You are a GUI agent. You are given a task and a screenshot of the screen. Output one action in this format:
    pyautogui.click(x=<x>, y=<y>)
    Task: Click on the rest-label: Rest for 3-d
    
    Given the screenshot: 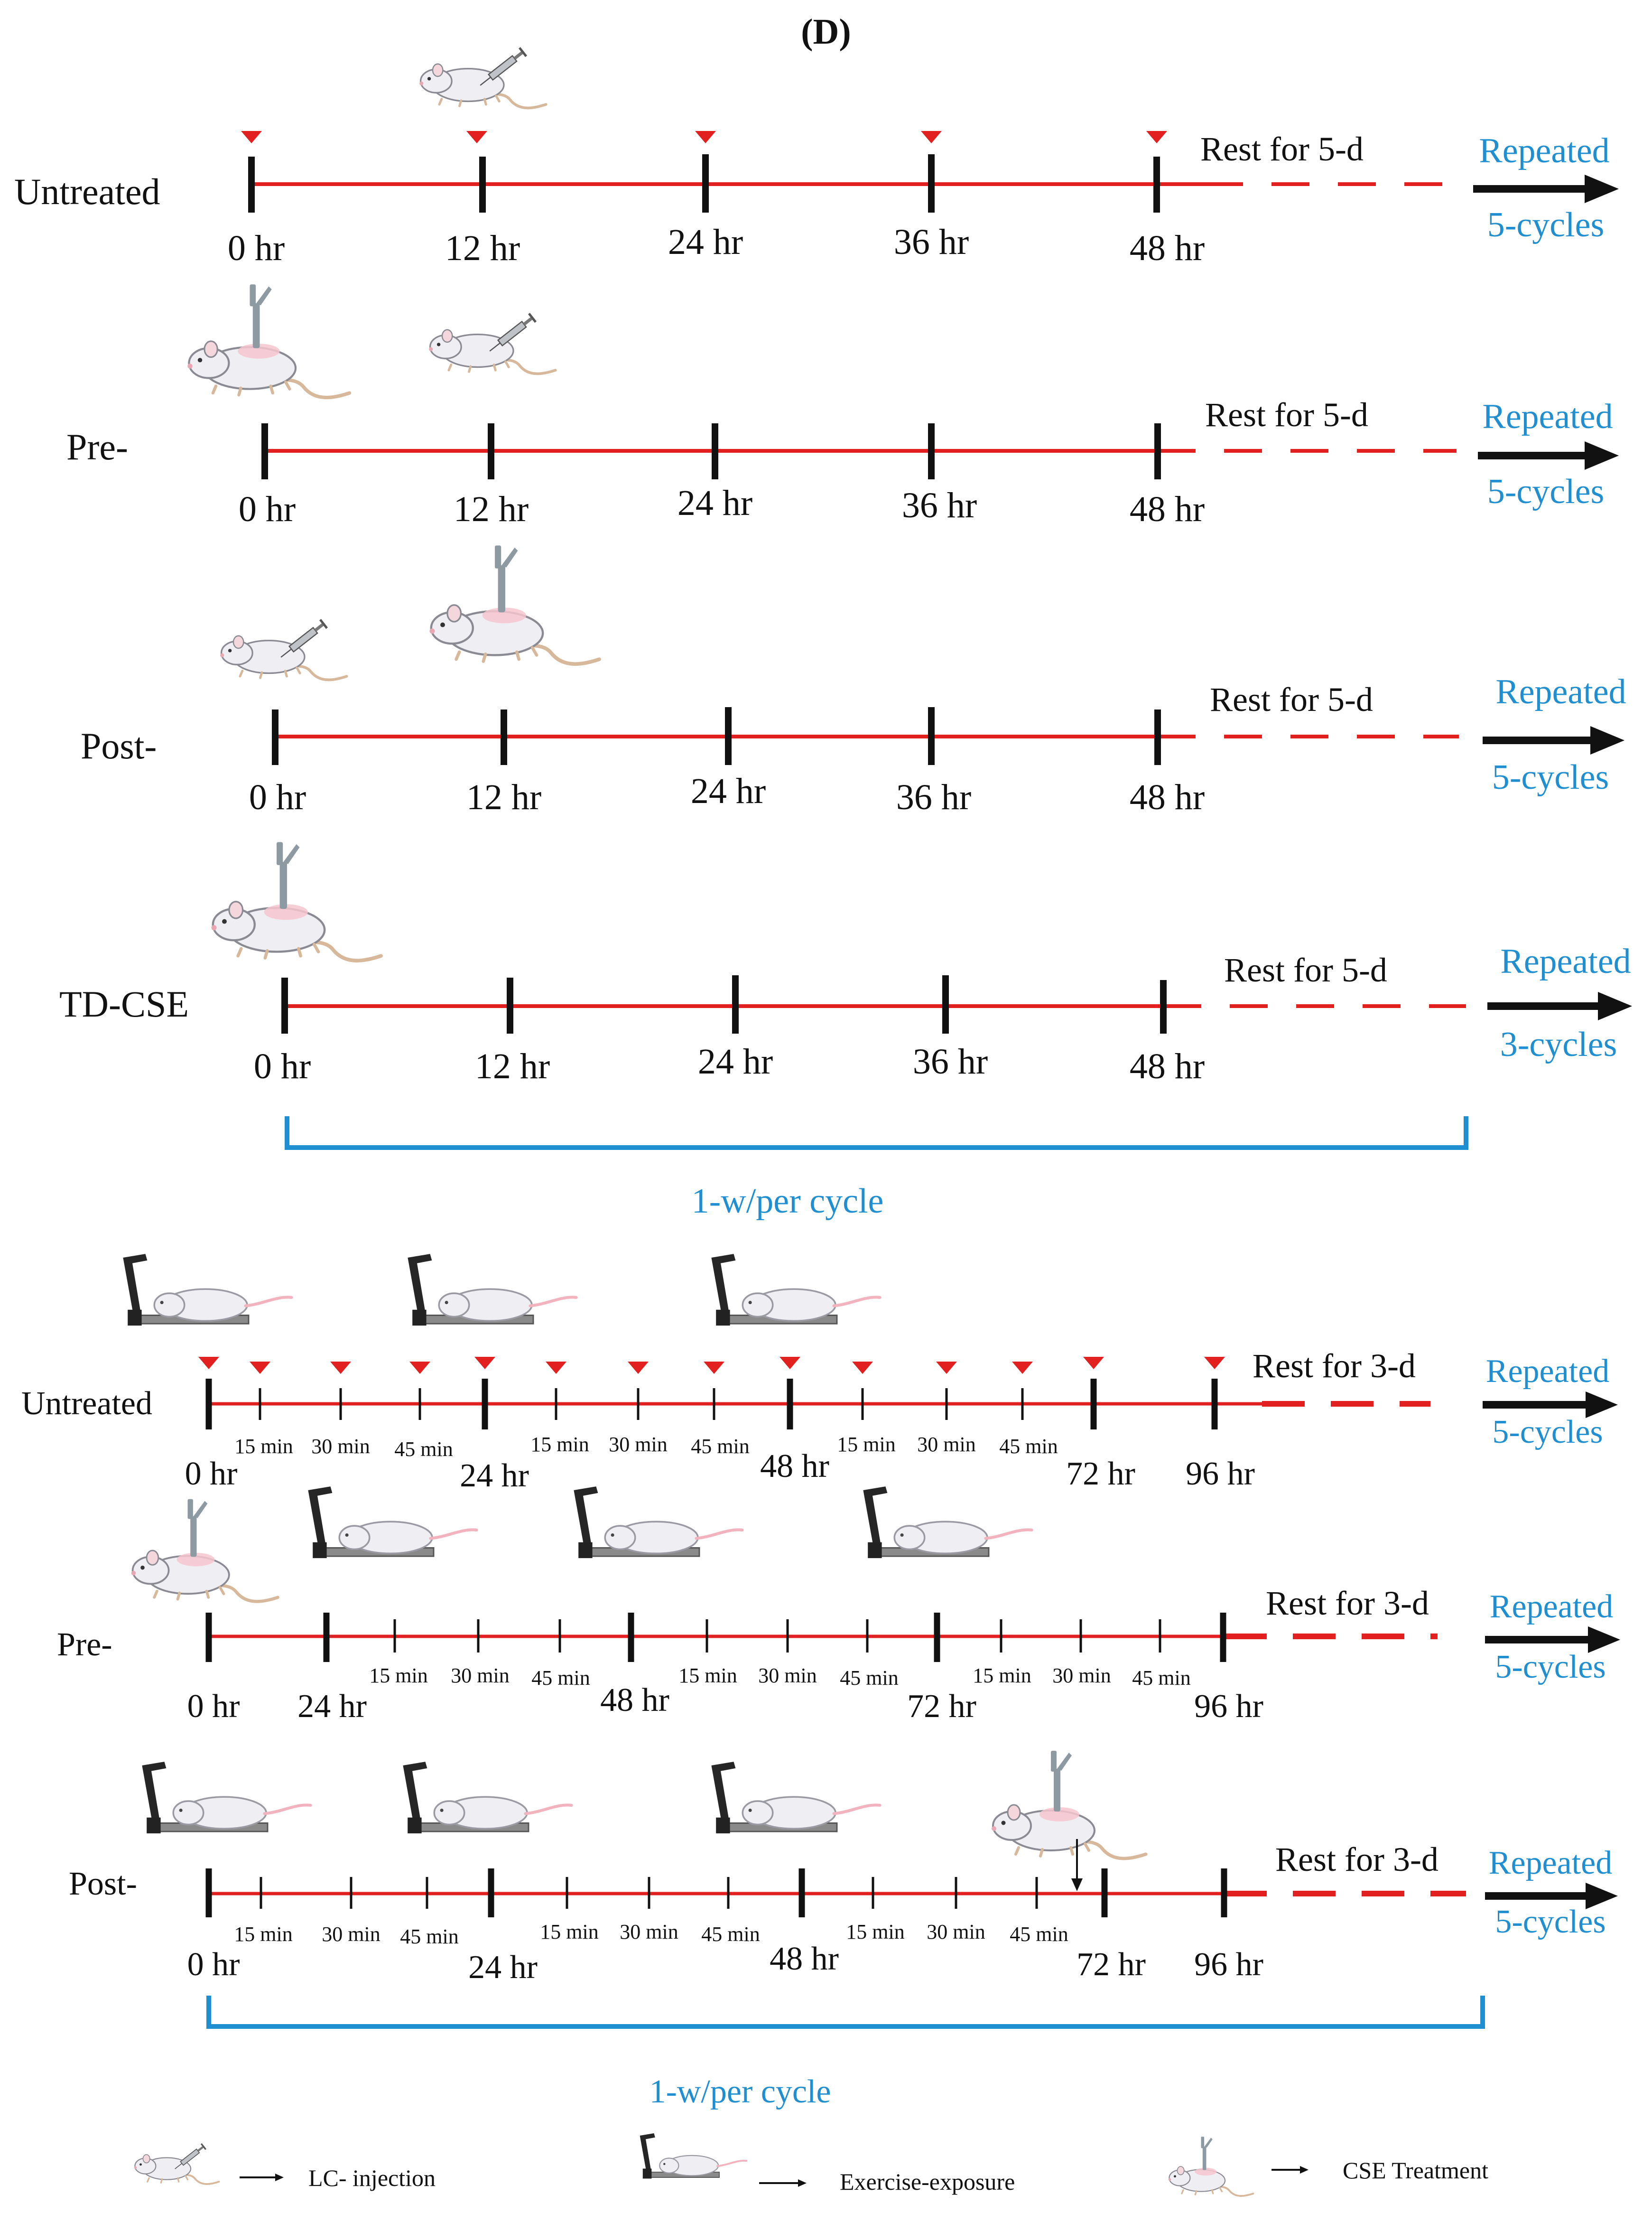 What is the action you would take?
    pyautogui.click(x=1334, y=1366)
    